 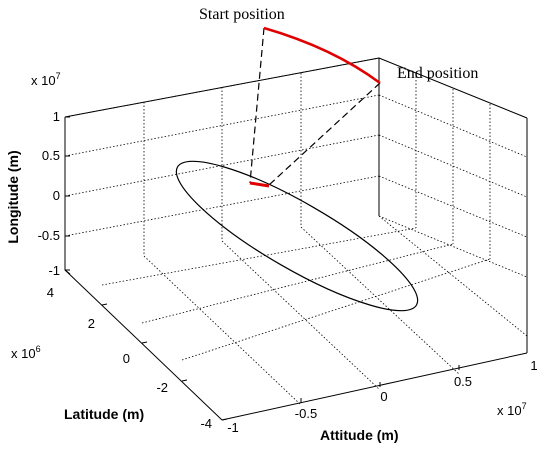 What do you see at coordinates (38, 349) in the screenshot?
I see `y-exponent-power: 6` at bounding box center [38, 349].